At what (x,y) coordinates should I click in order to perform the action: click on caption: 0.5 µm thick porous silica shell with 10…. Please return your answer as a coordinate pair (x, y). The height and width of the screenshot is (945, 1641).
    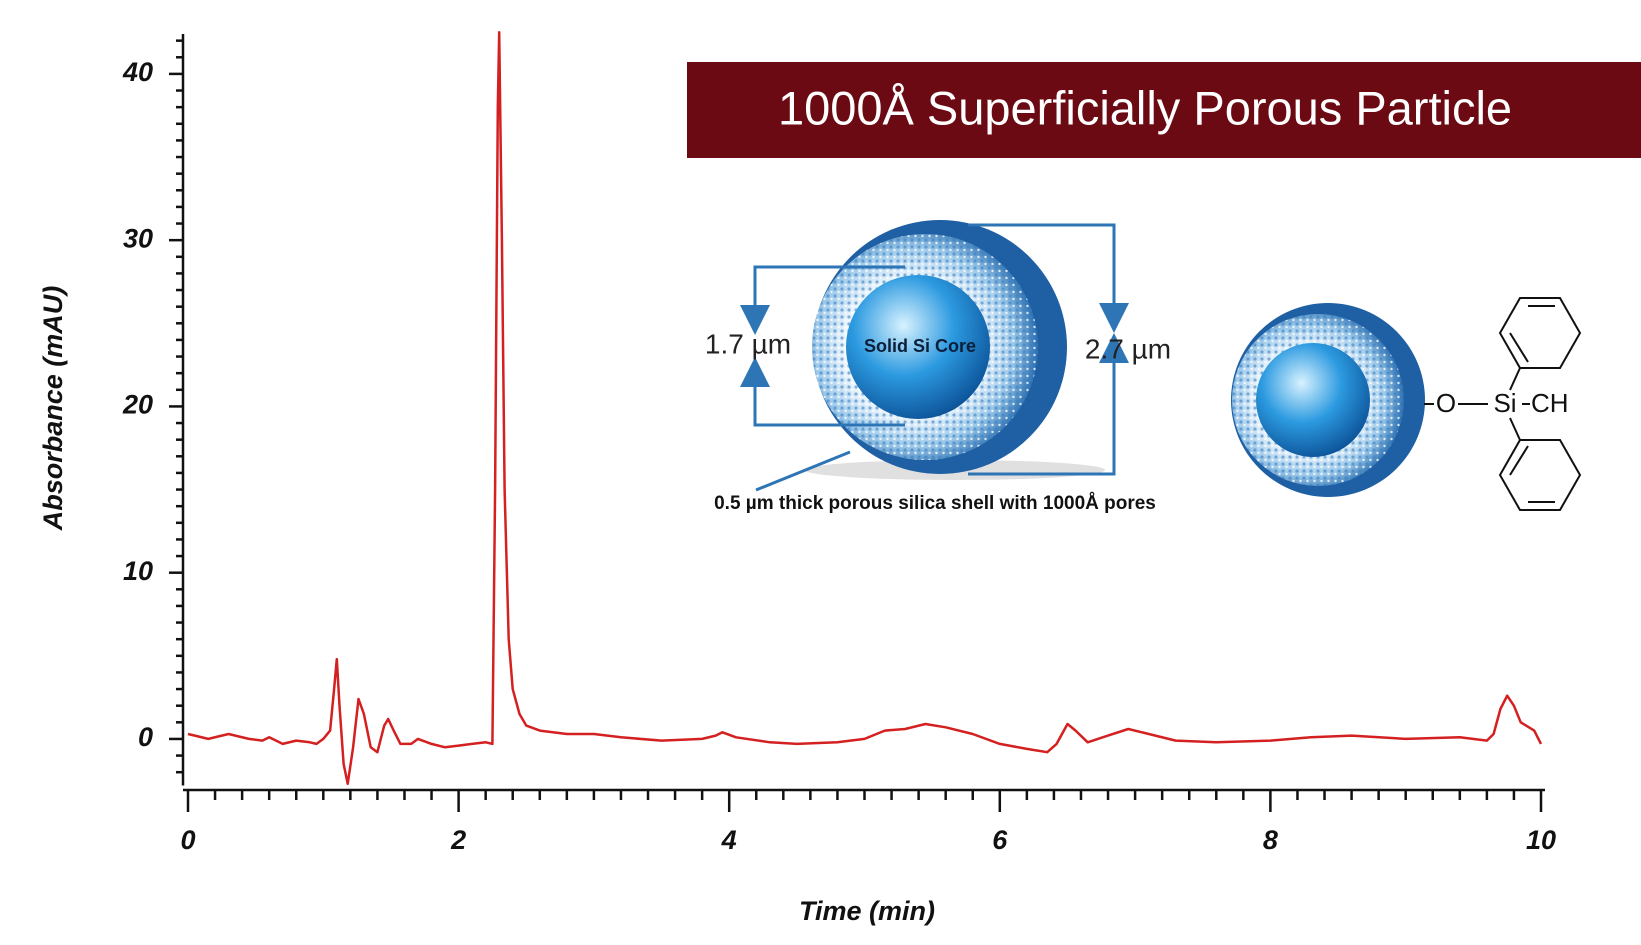
    Looking at the image, I should click on (935, 503).